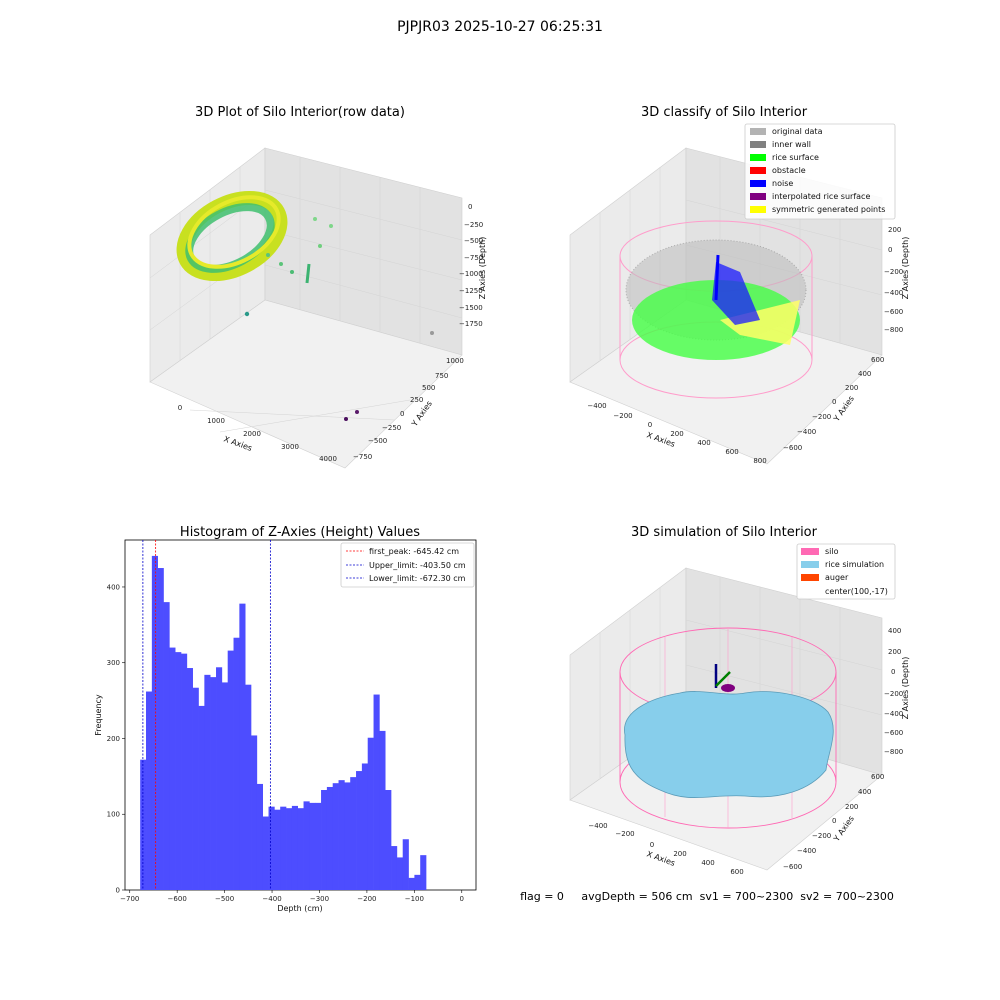  Describe the element at coordinates (177, 899) in the screenshot. I see `histogram-x-tick: −600` at that location.